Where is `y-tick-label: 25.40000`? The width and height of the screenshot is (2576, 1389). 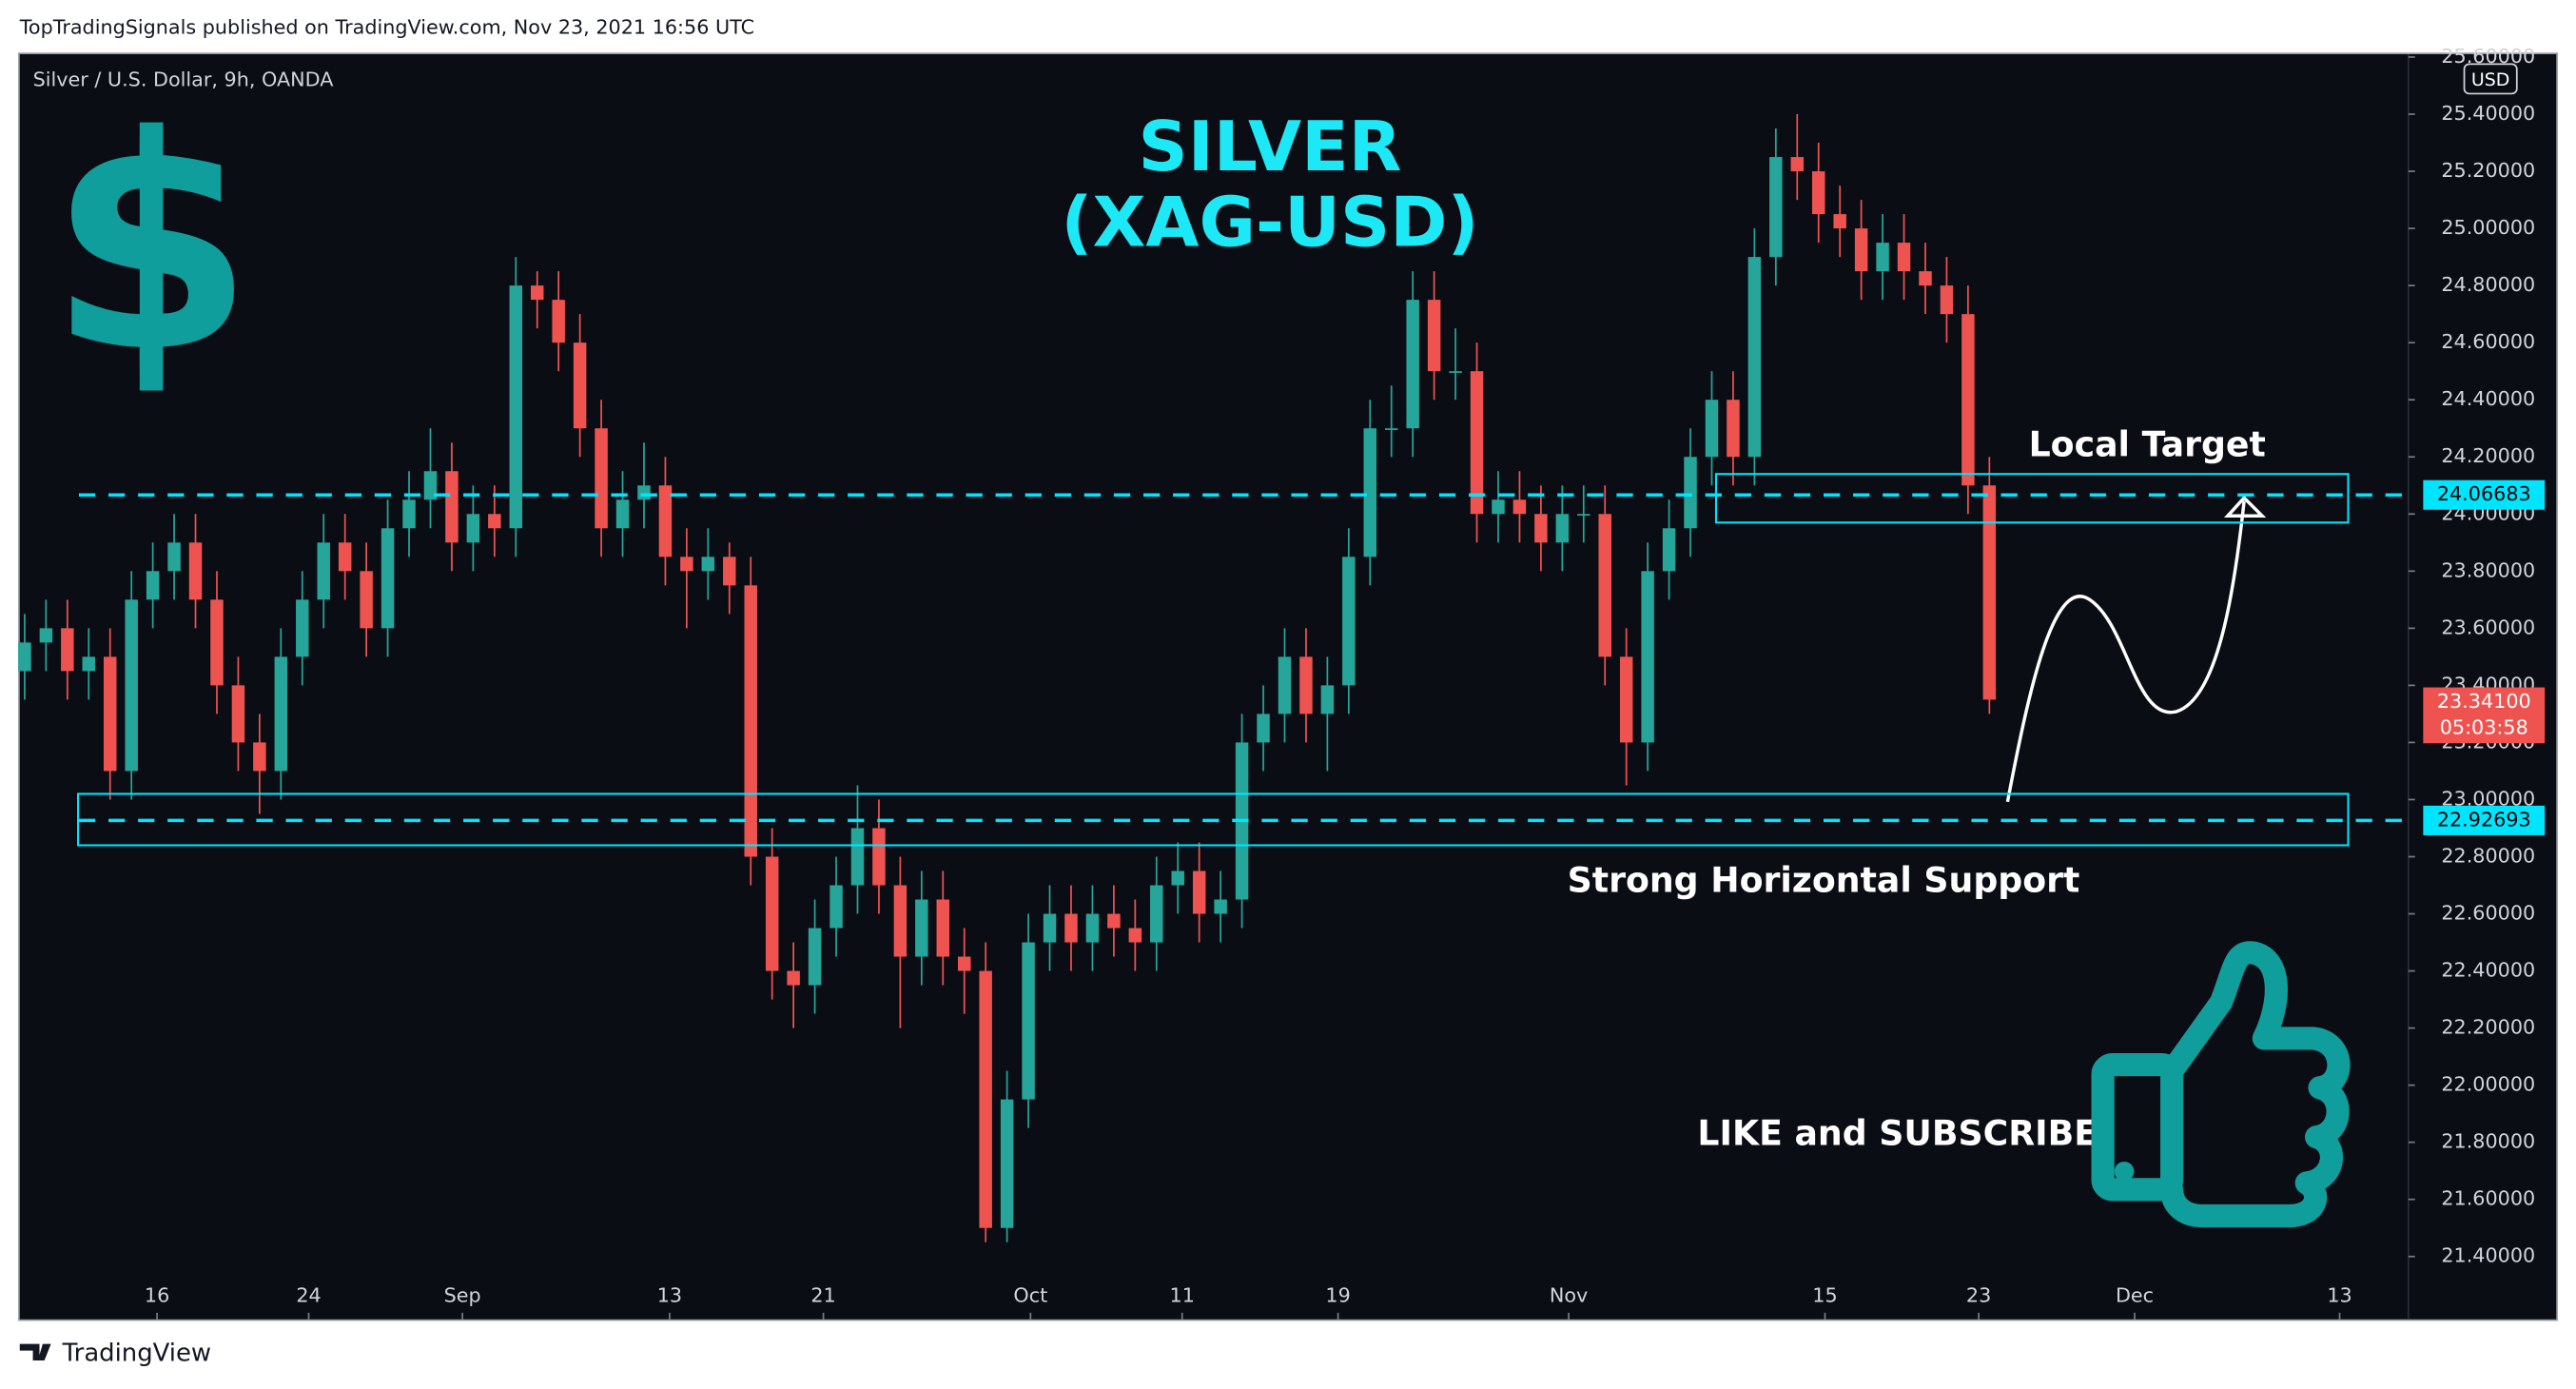
y-tick-label: 25.40000 is located at coordinates (2488, 113).